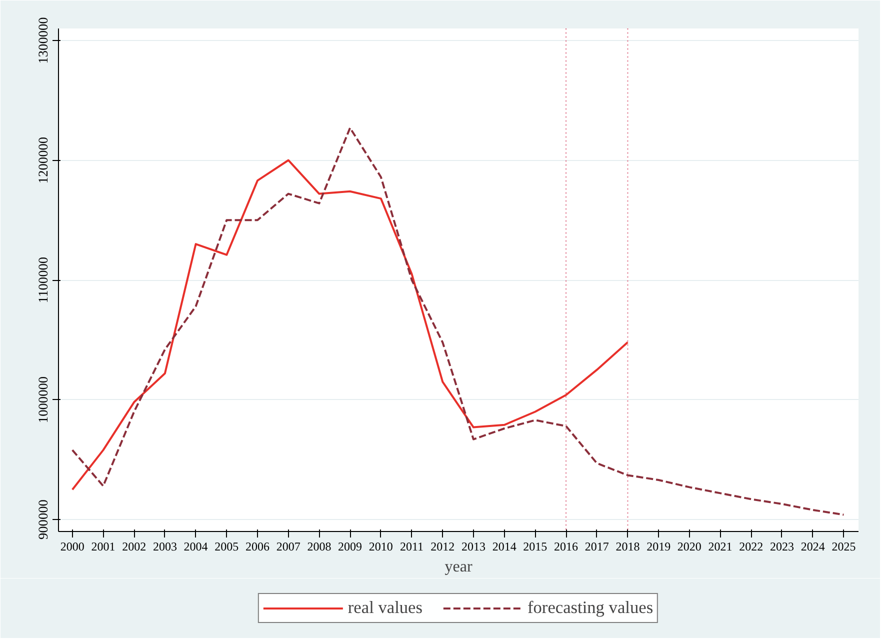  What do you see at coordinates (590, 608) in the screenshot?
I see `legend-label: forecasting values` at bounding box center [590, 608].